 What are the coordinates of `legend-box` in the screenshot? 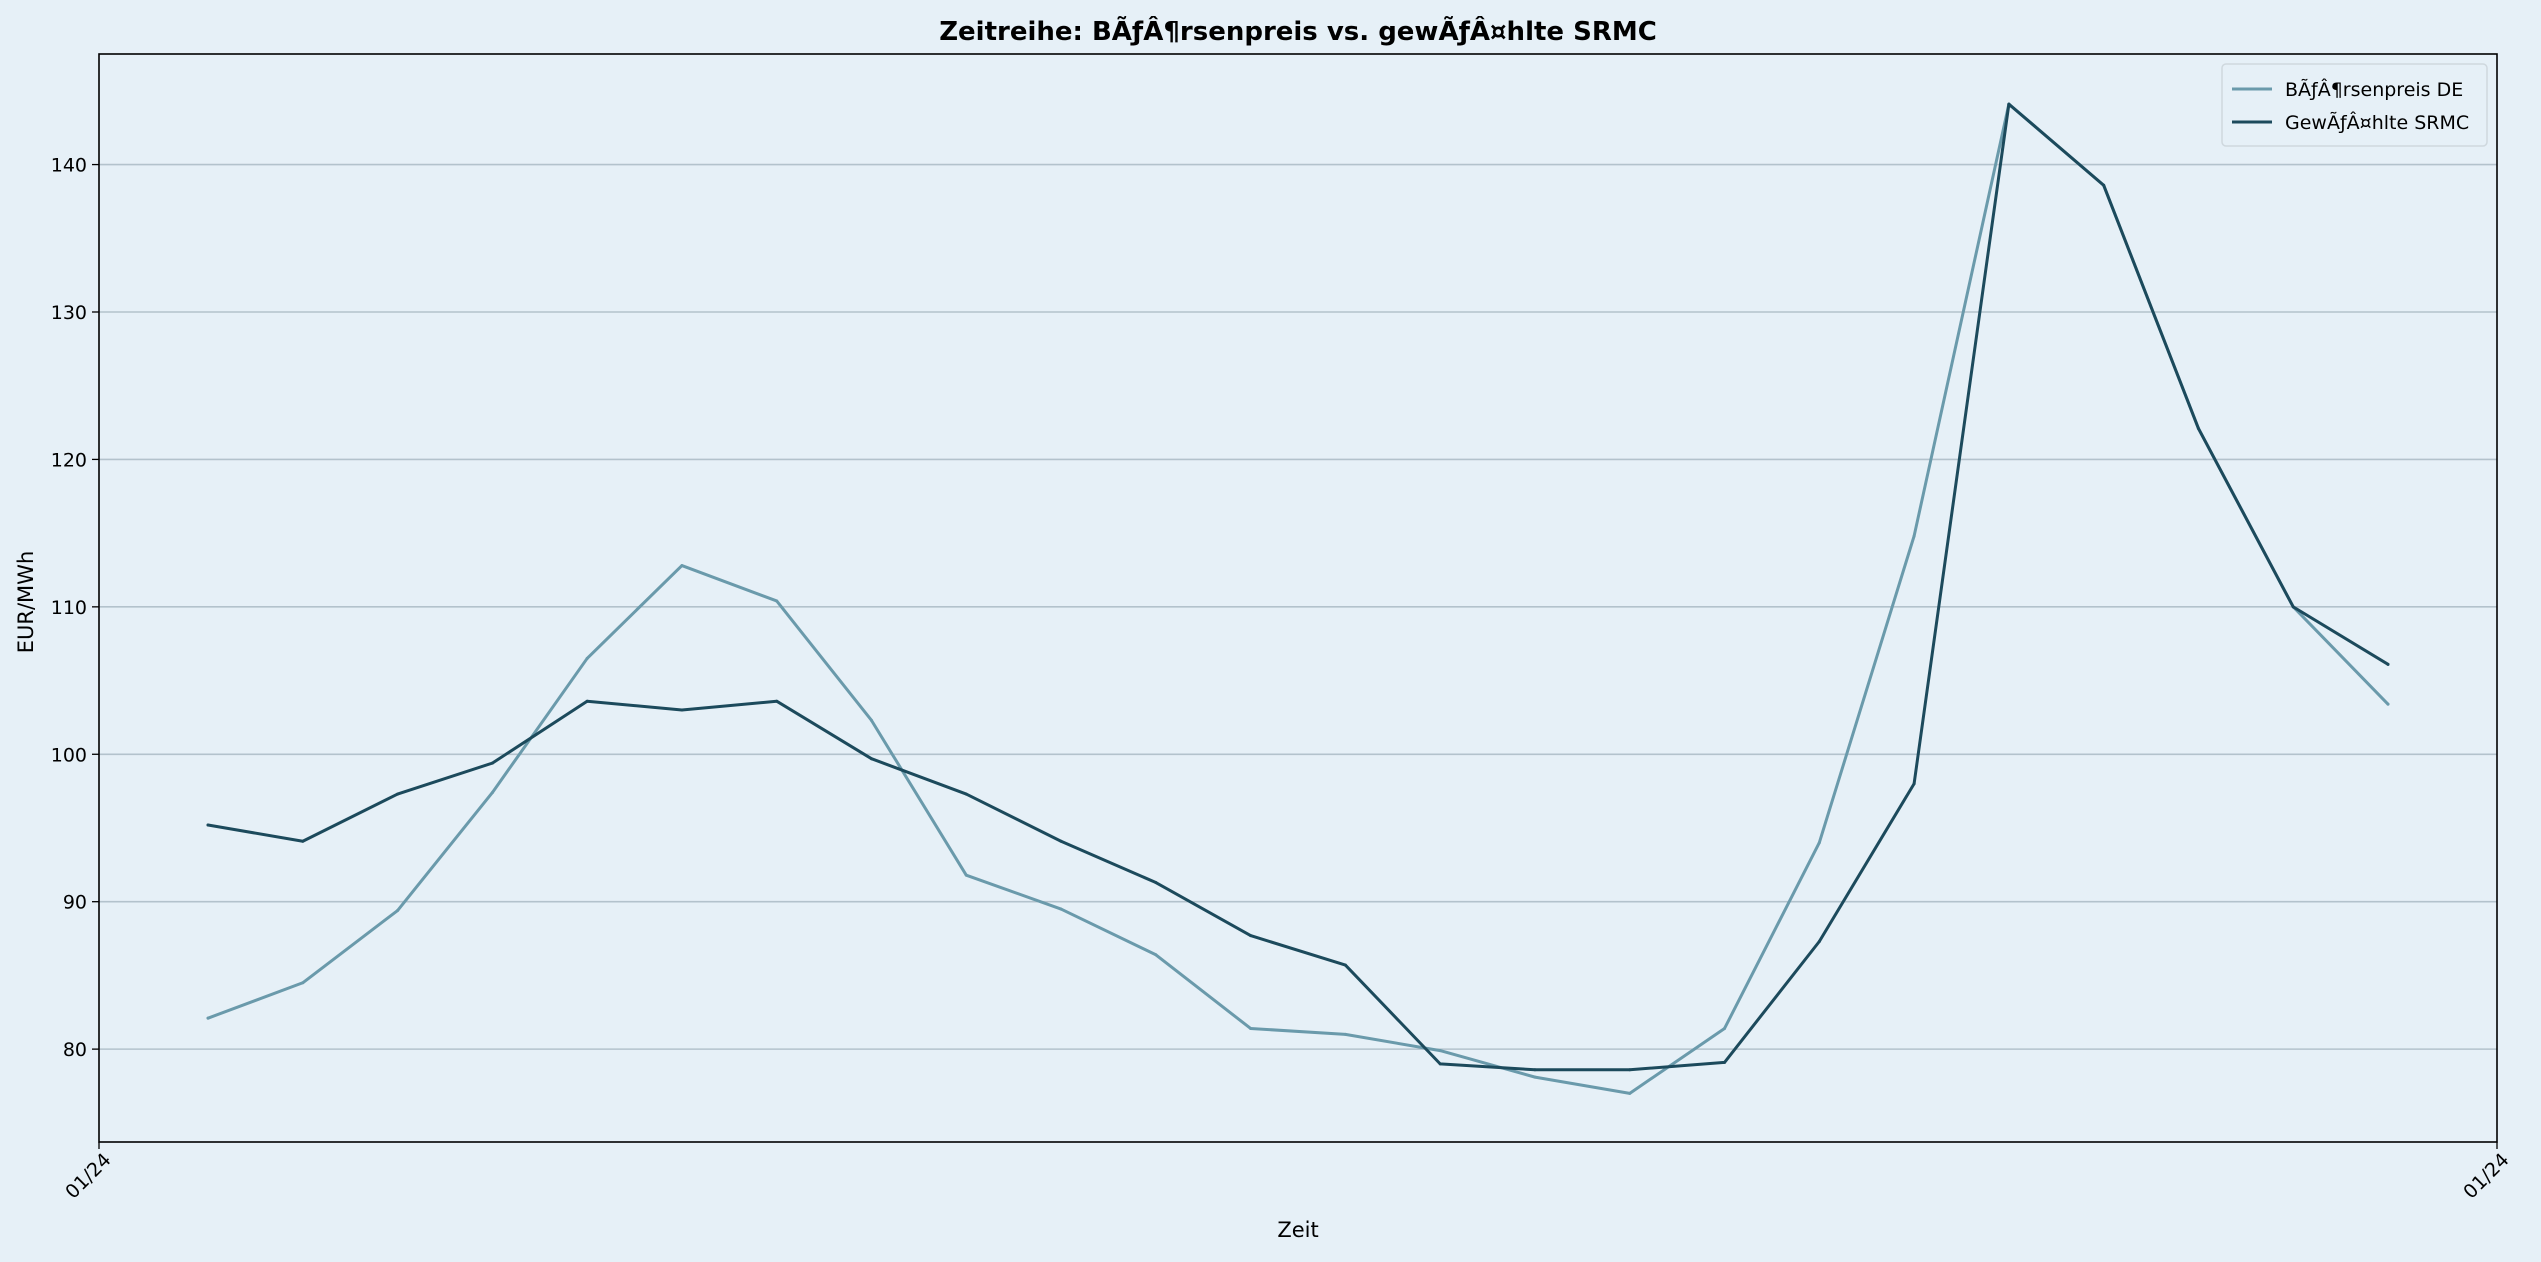 It's located at (2354, 105).